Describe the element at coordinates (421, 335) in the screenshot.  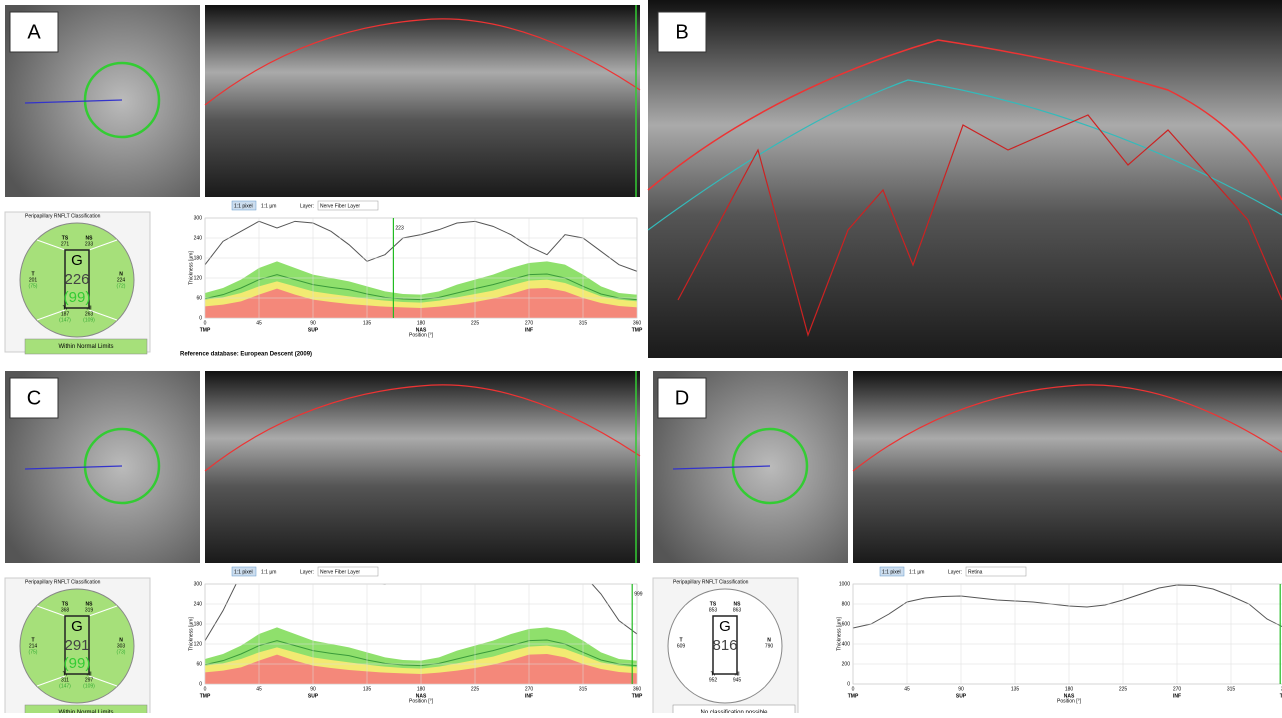
I see `x-axis-label: Position [°]` at that location.